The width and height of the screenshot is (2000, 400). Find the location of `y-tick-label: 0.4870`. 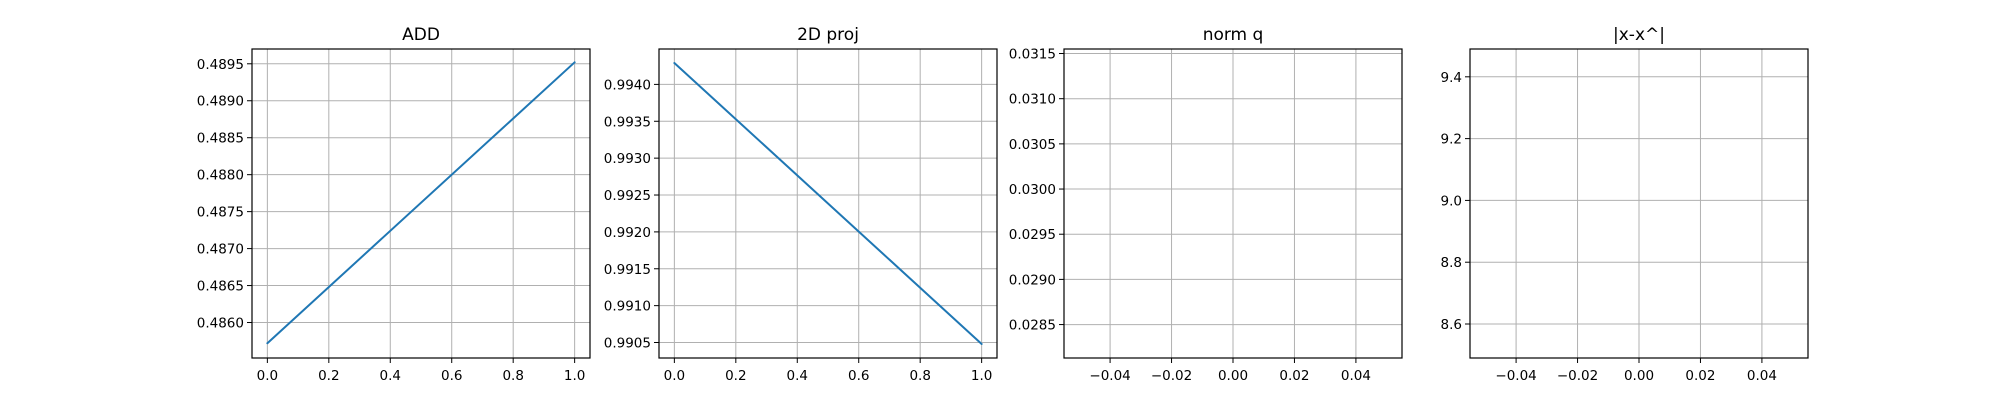

y-tick-label: 0.4870 is located at coordinates (220, 250).